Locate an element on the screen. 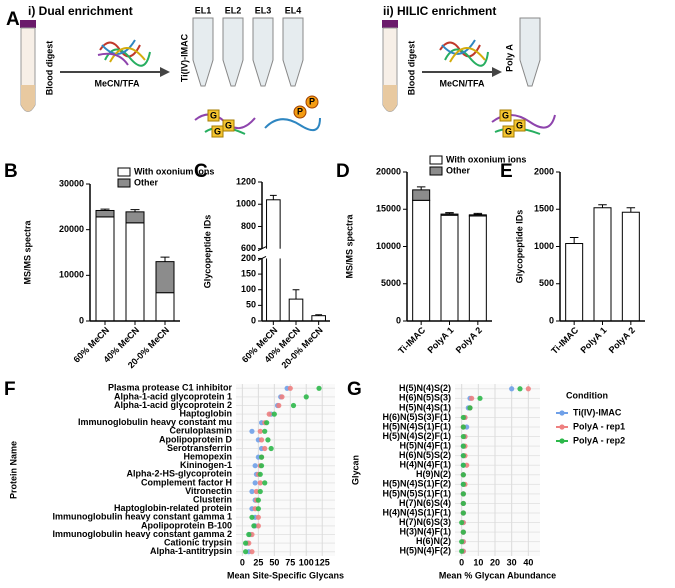 The height and width of the screenshot is (588, 675). y-tick-label: Cationic trypsin is located at coordinates (198, 542).